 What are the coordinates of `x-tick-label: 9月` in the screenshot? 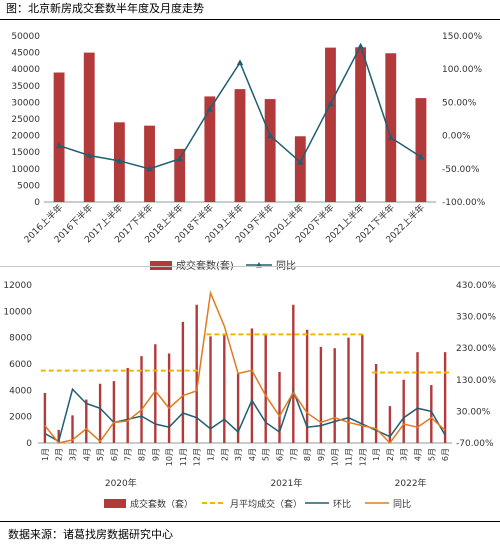 It's located at (321, 454).